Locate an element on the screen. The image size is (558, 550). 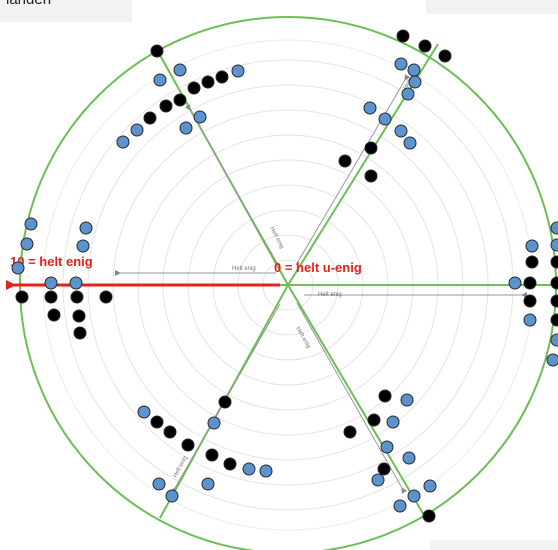
dots-right is located at coordinates (533, 294).